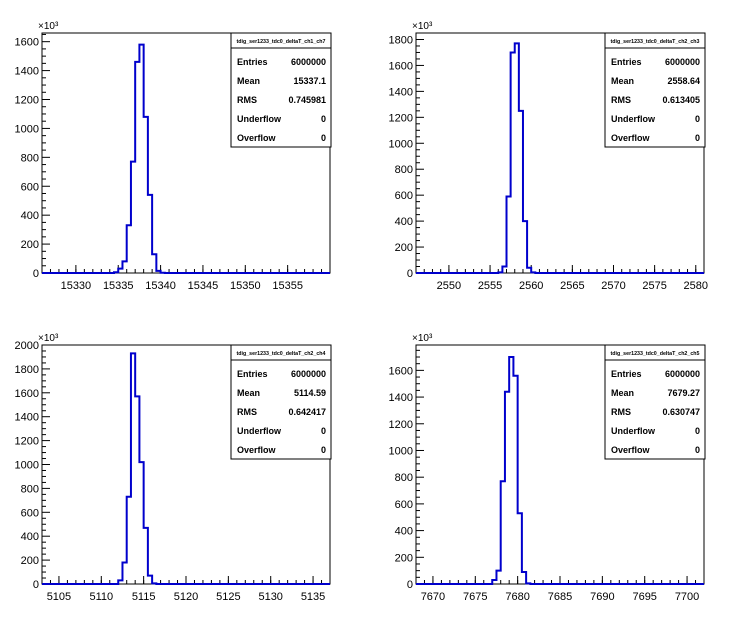 The width and height of the screenshot is (746, 622). Describe the element at coordinates (270, 597) in the screenshot. I see `x-tick-label: 5130` at that location.